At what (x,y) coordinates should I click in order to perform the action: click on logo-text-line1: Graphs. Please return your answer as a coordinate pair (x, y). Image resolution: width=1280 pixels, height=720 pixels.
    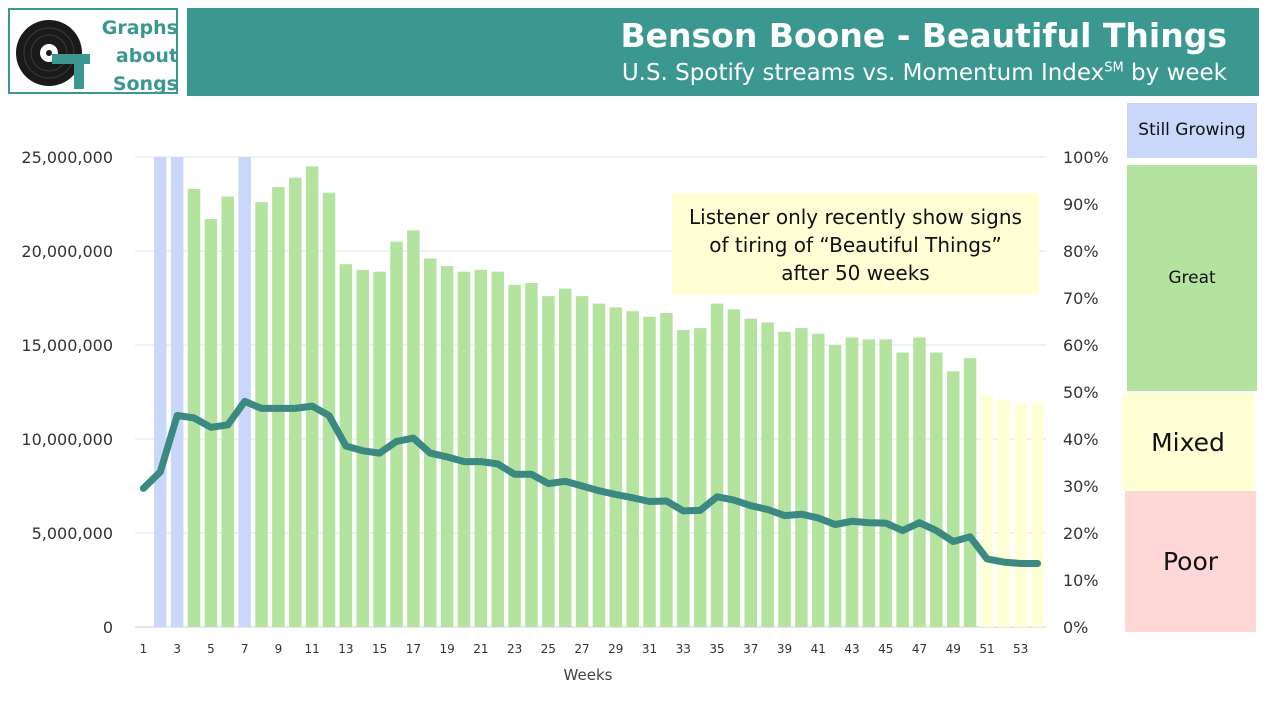
    Looking at the image, I should click on (139, 28).